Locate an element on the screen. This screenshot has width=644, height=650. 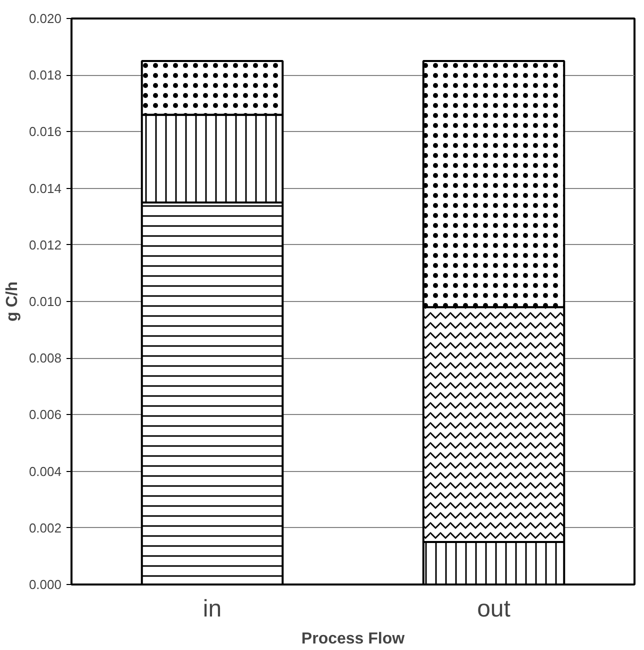
y-tick-label: 0.010 is located at coordinates (45, 301).